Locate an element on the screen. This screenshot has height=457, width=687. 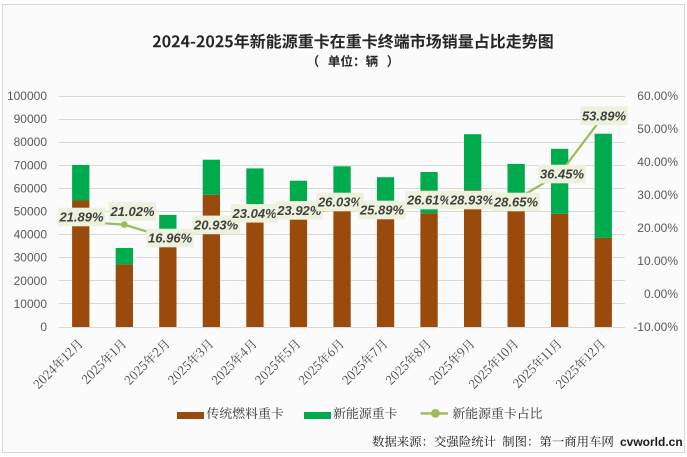
svg-text: 10.00% is located at coordinates (657, 261).